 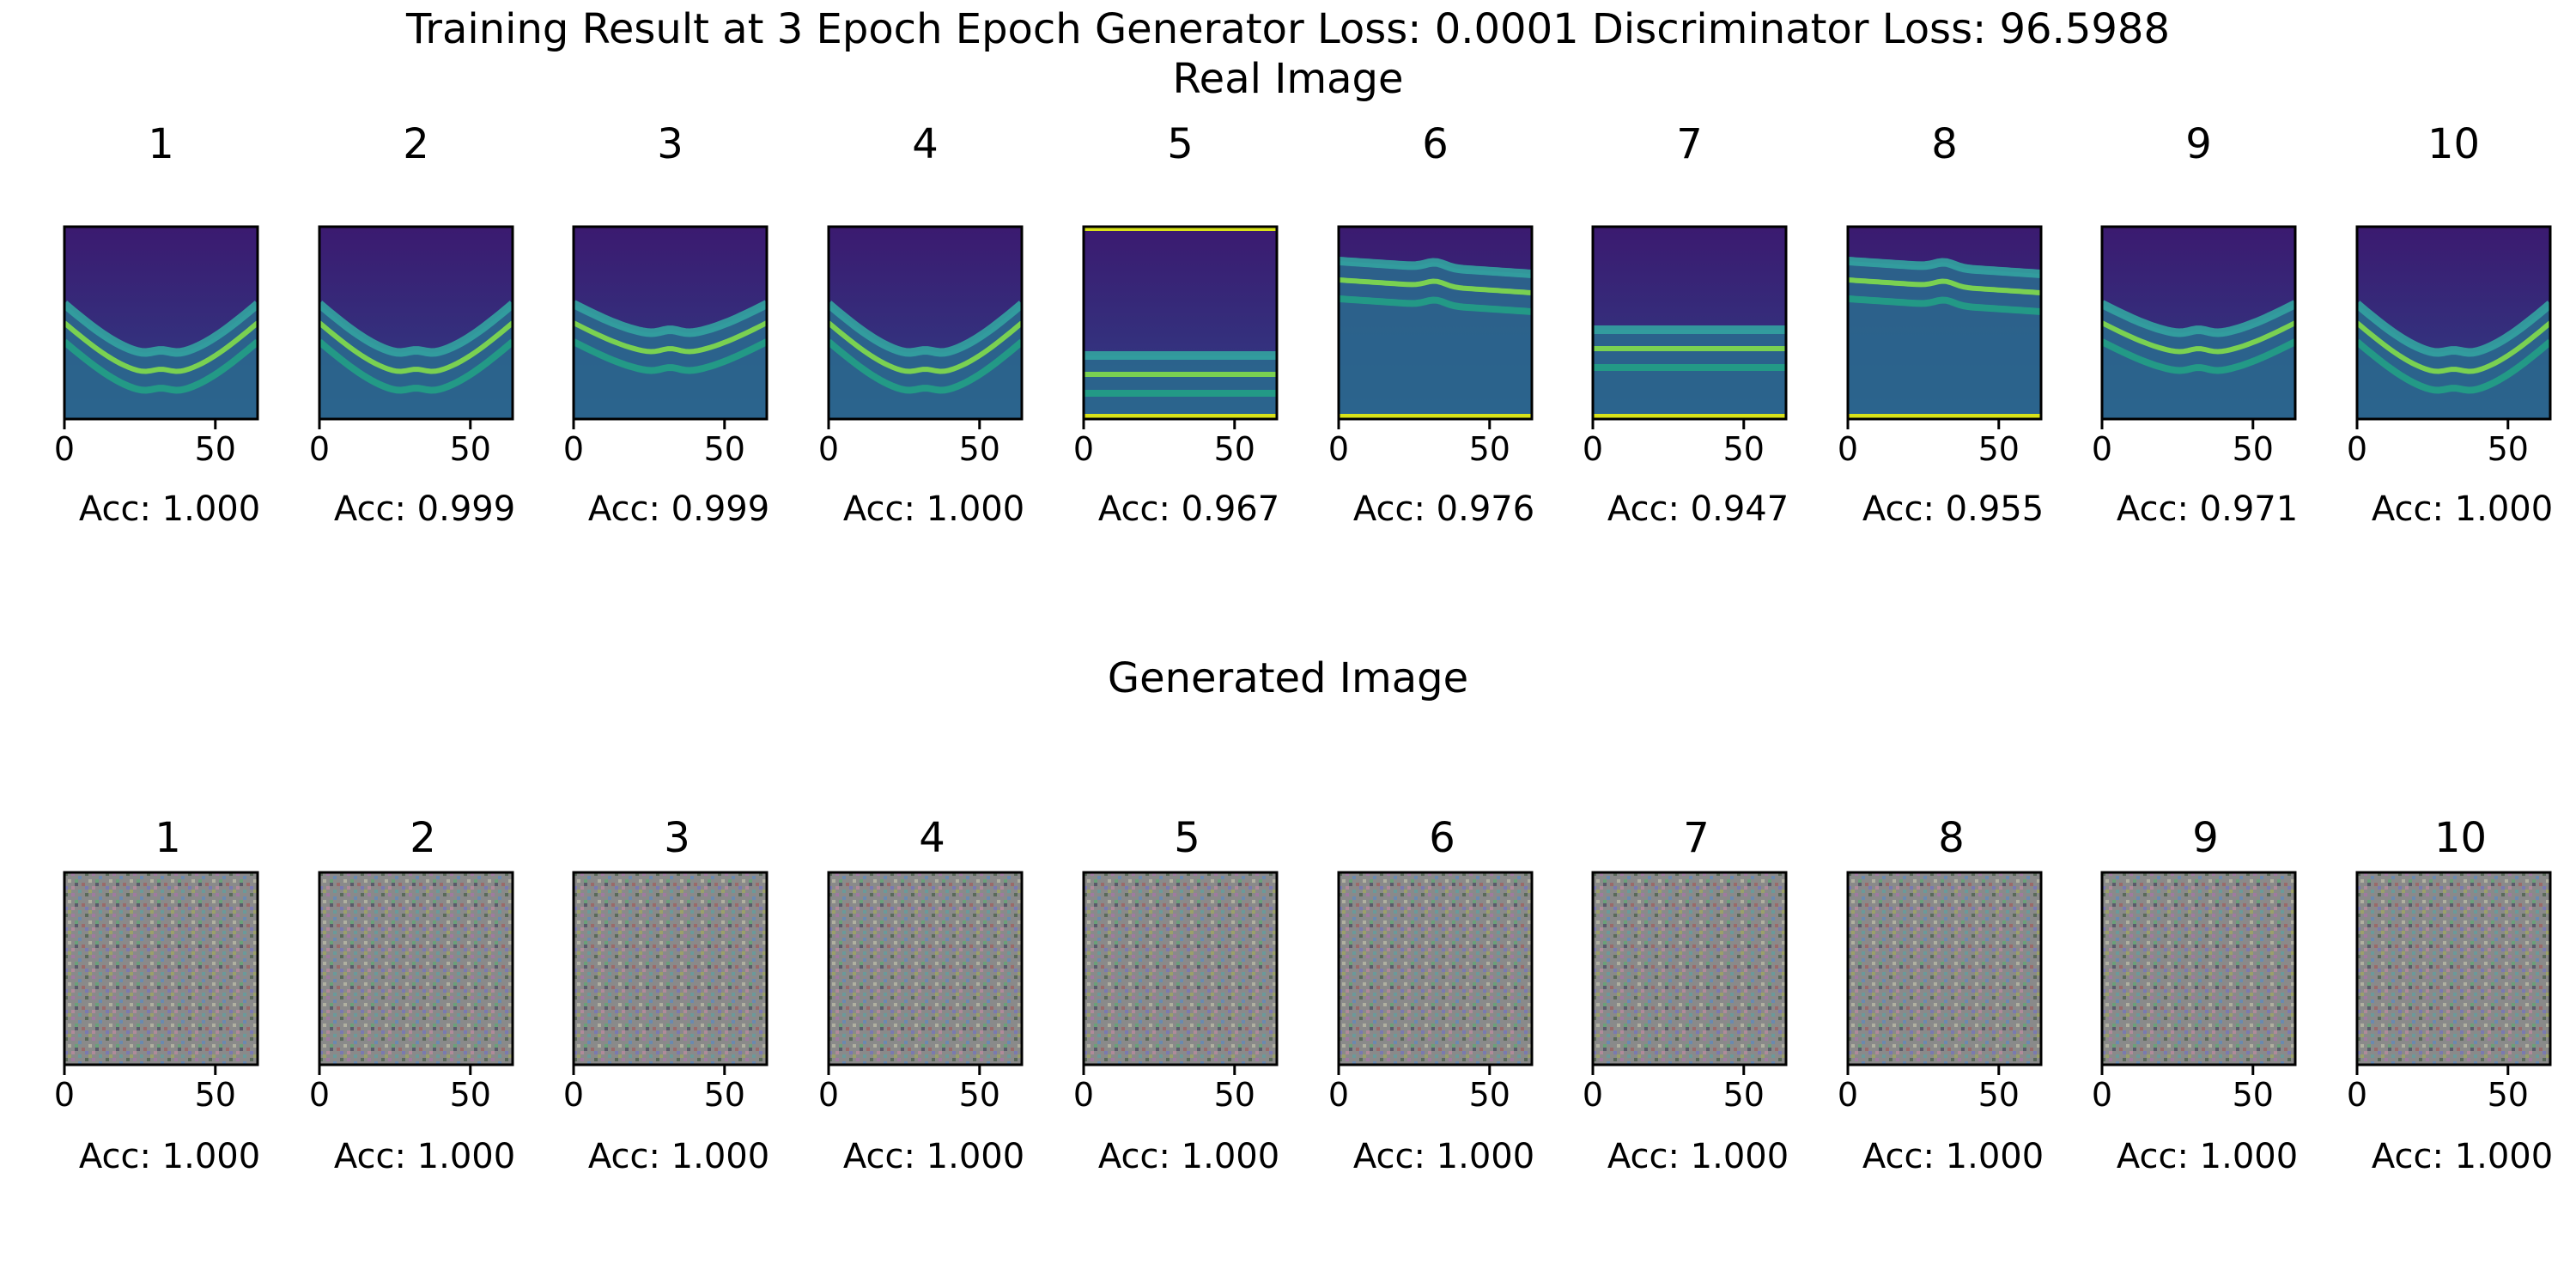 I want to click on gen-panel-title-10: 10, so click(x=2460, y=838).